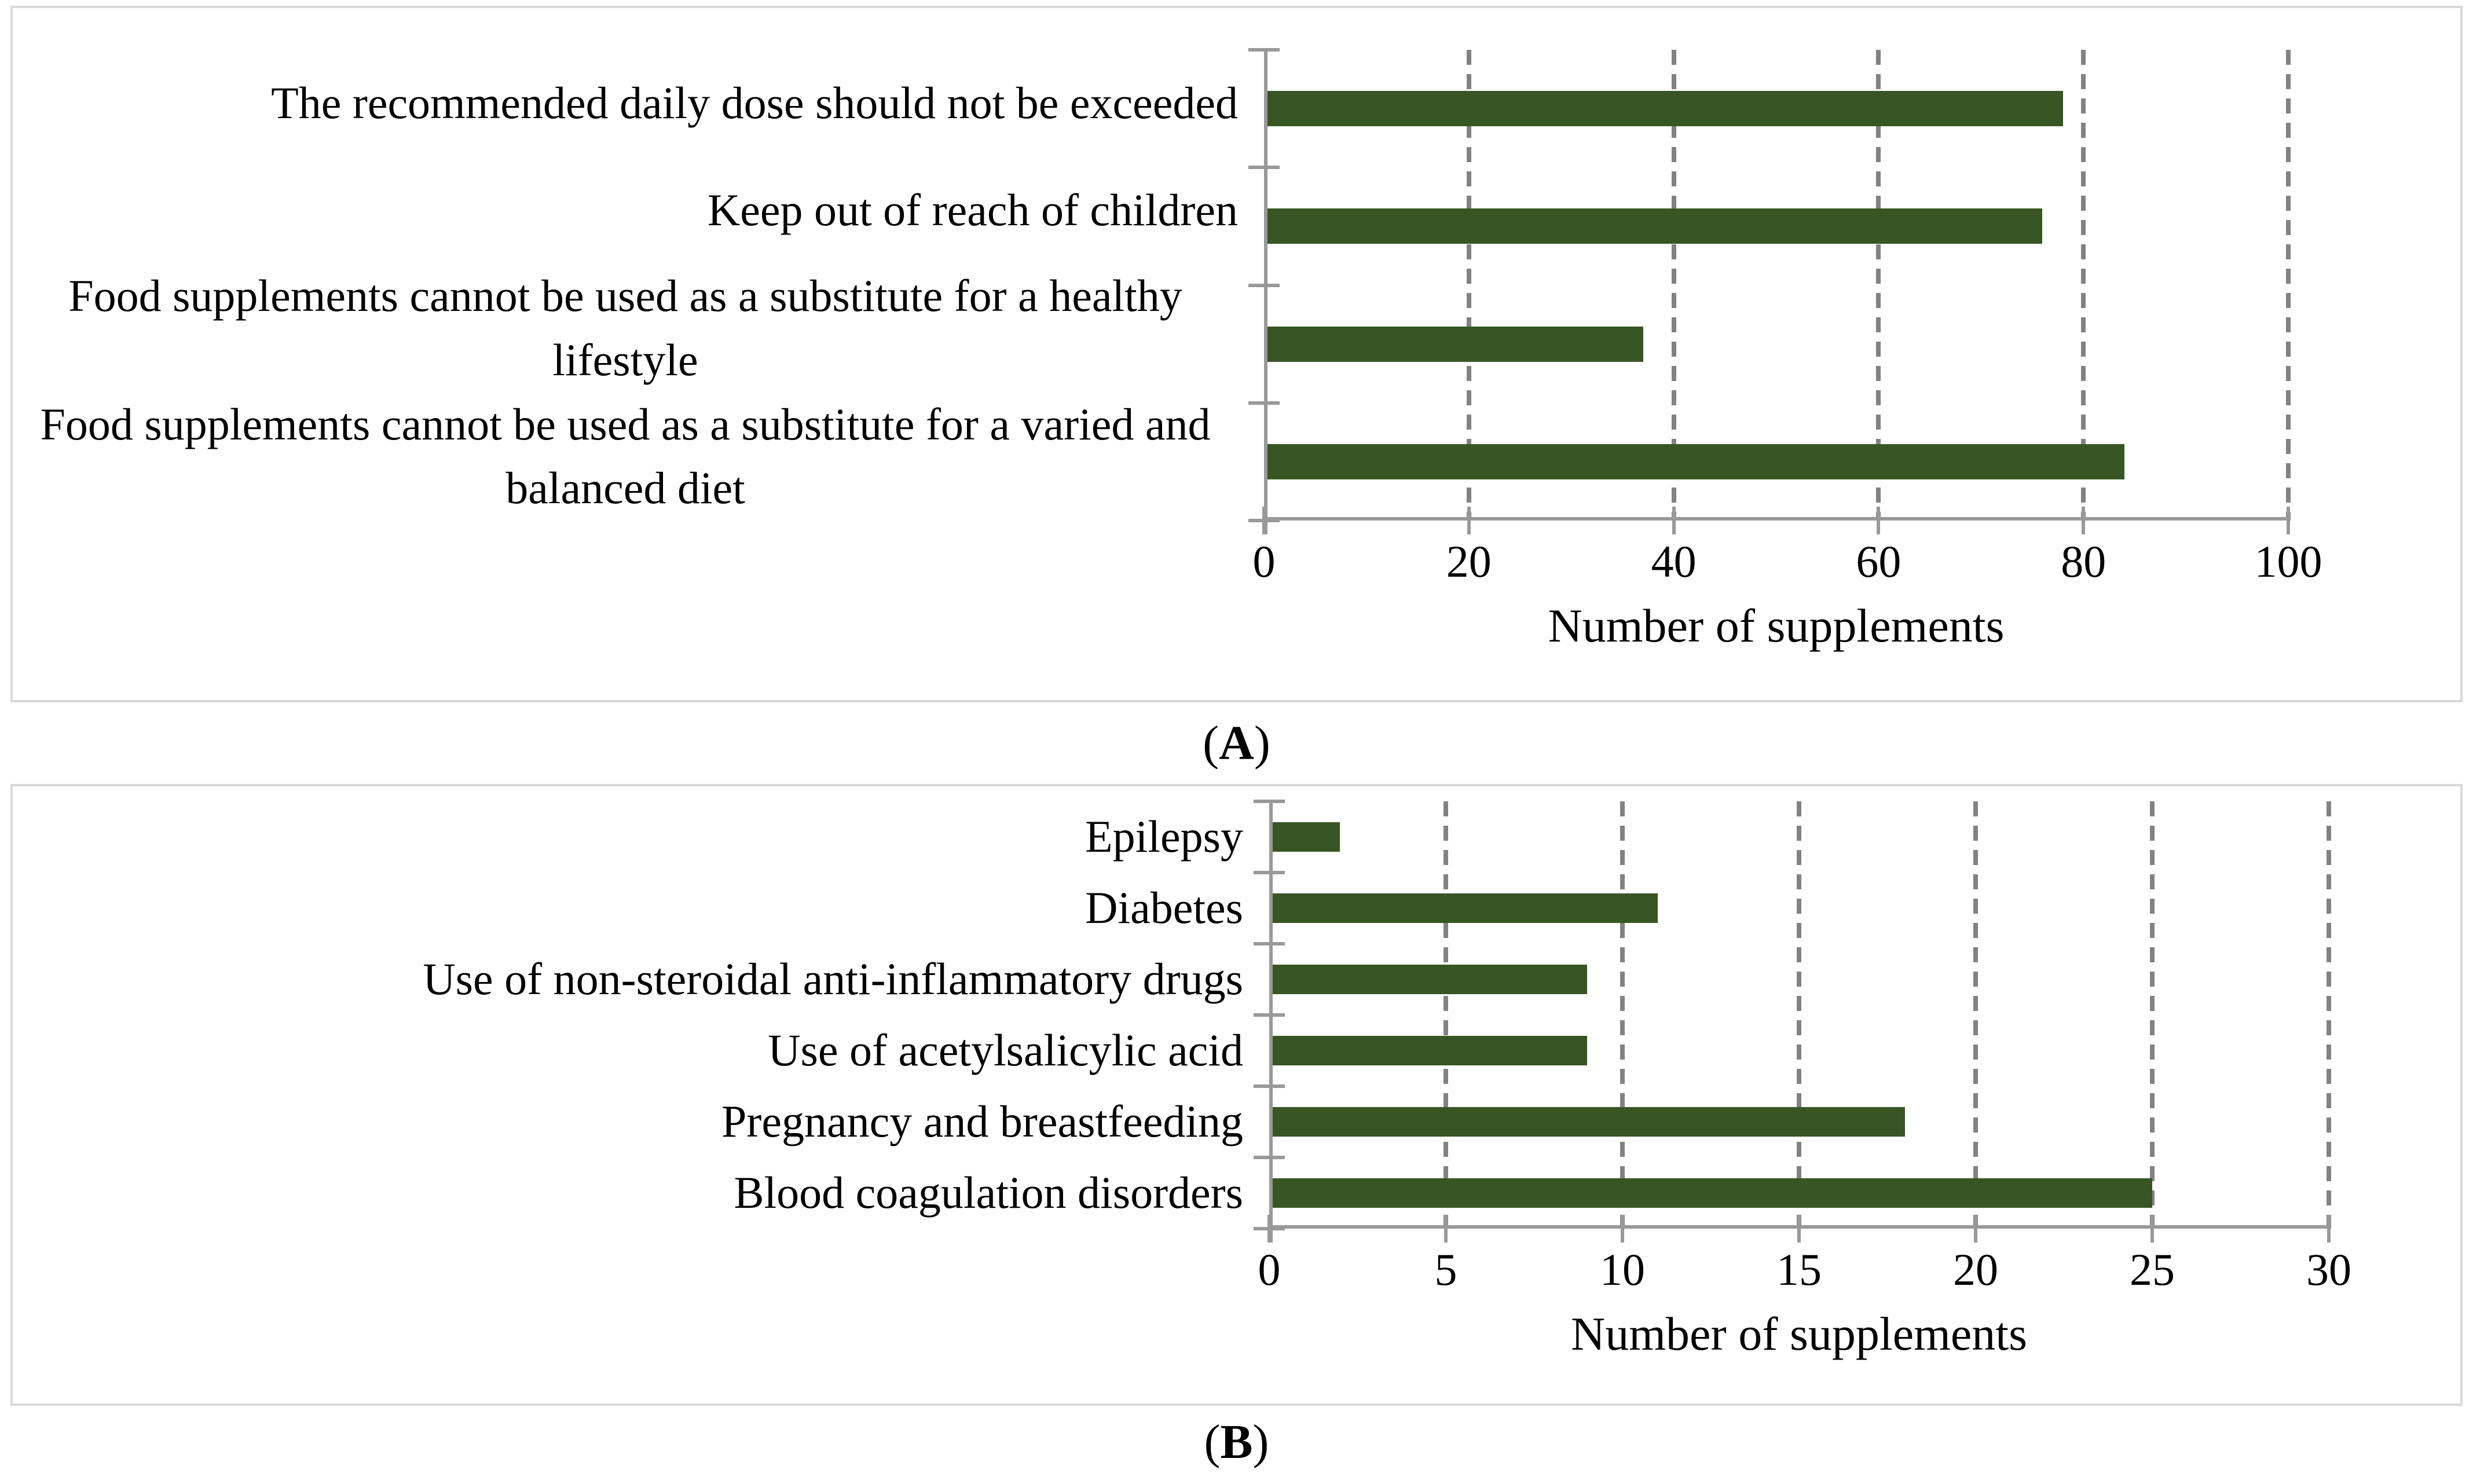 The image size is (2473, 1484). Describe the element at coordinates (972, 210) in the screenshot. I see `category-label: Keep out of reach of children` at that location.